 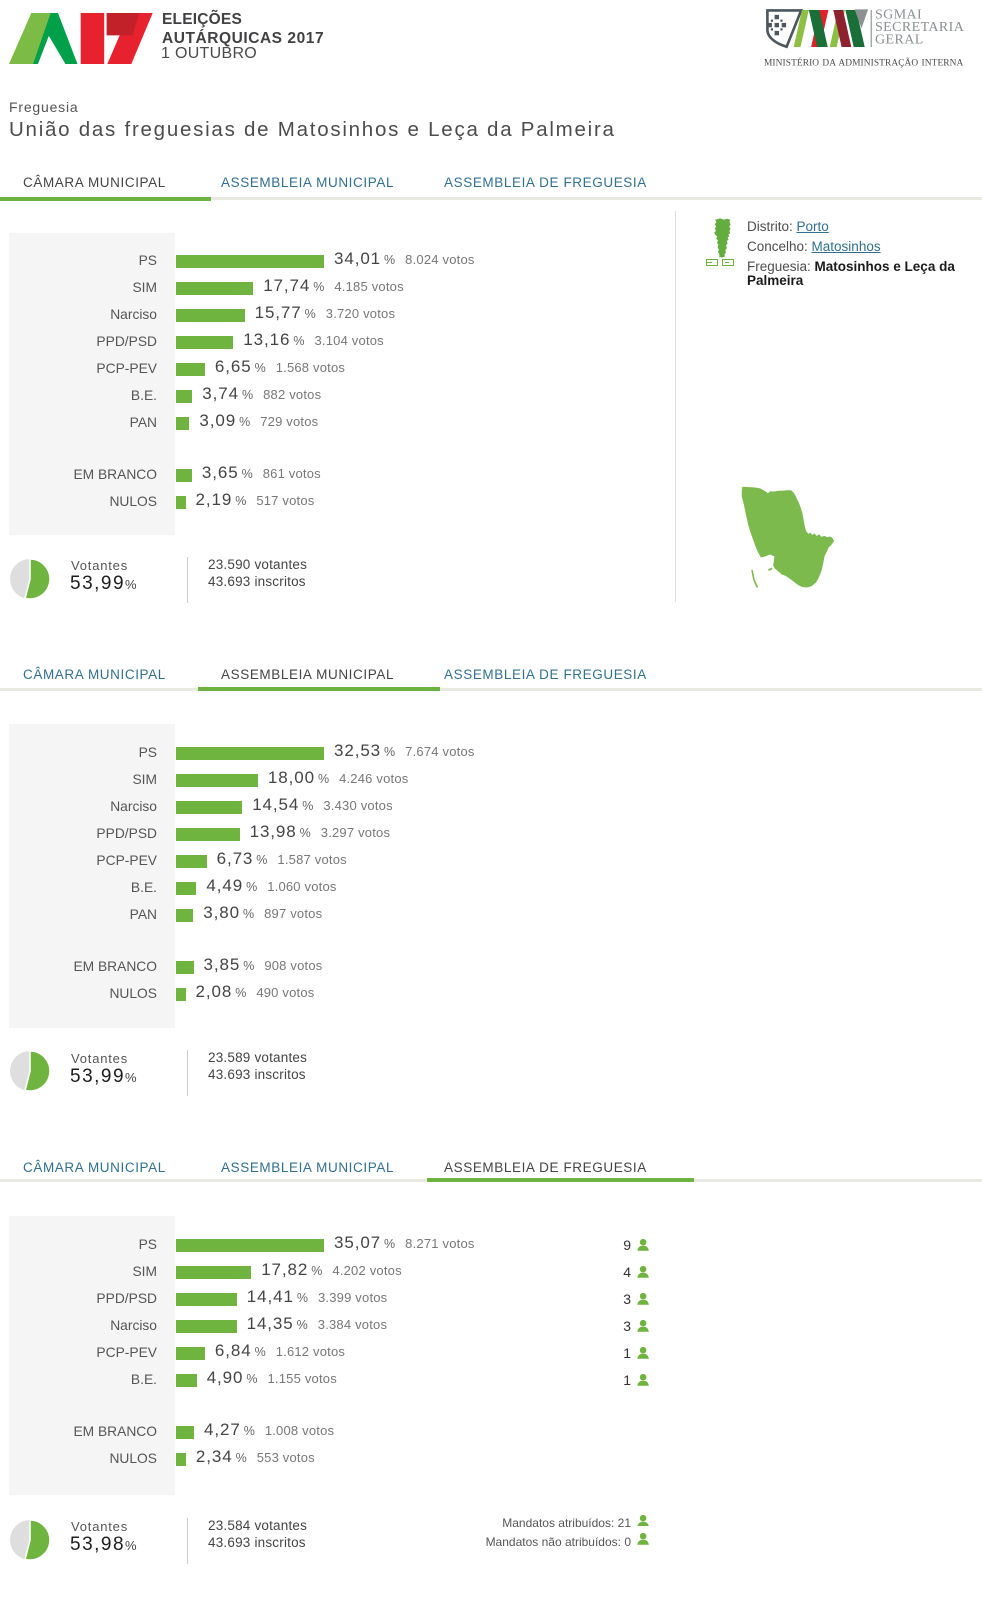 What do you see at coordinates (898, 15) in the screenshot?
I see `svg-text: SGMAI` at bounding box center [898, 15].